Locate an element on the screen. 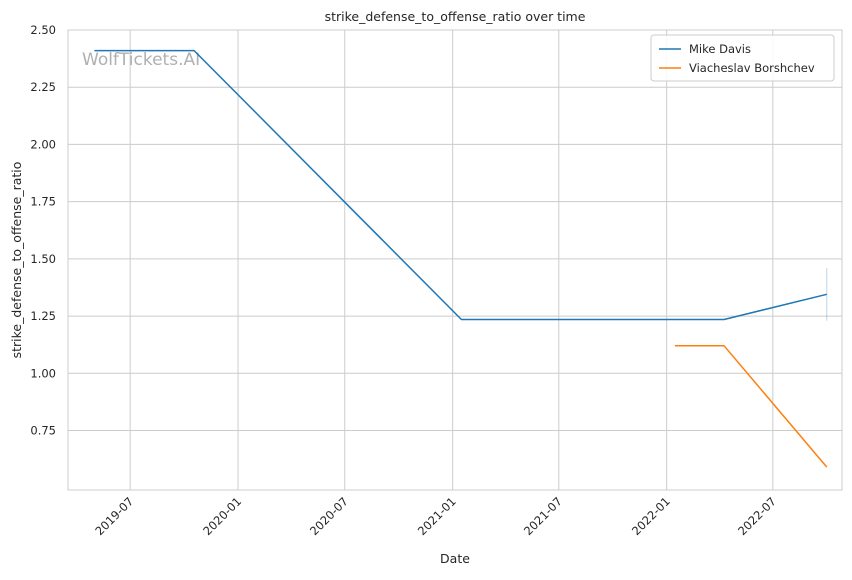  y-tick-label: 2.00 is located at coordinates (43, 144).